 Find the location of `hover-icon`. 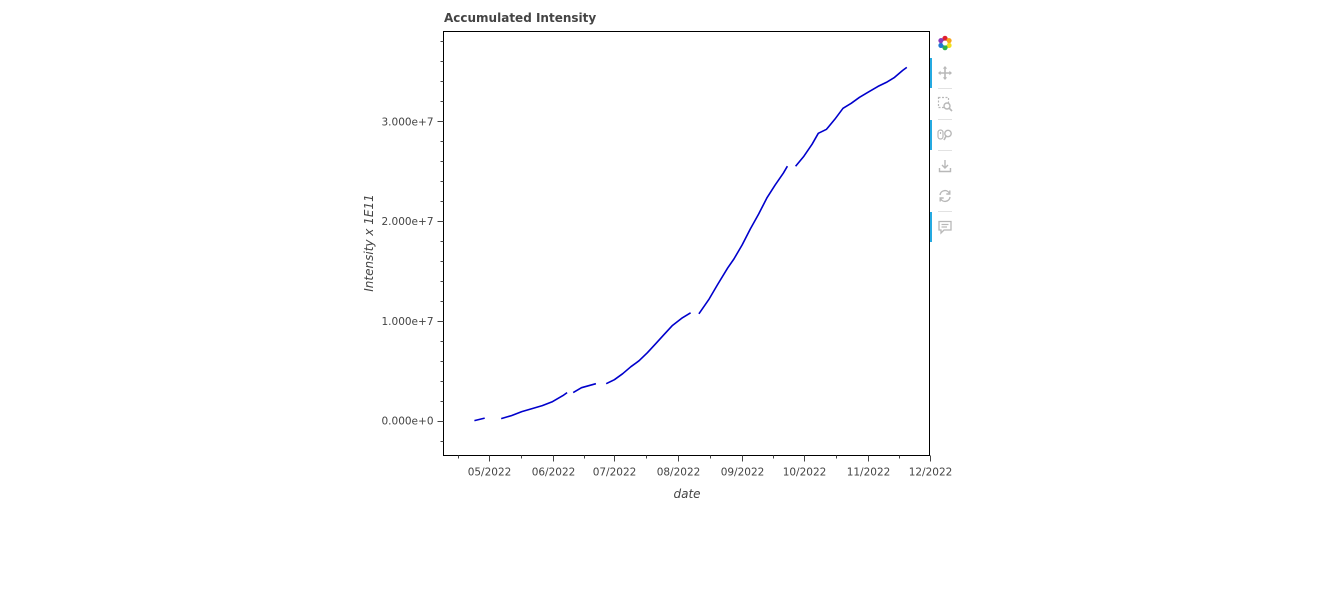

hover-icon is located at coordinates (945, 227).